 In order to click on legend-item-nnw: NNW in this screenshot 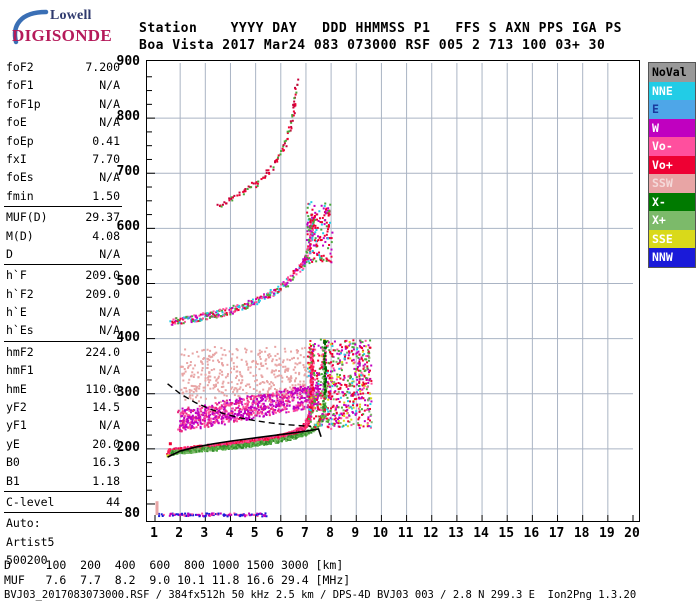, I will do `click(672, 257)`.